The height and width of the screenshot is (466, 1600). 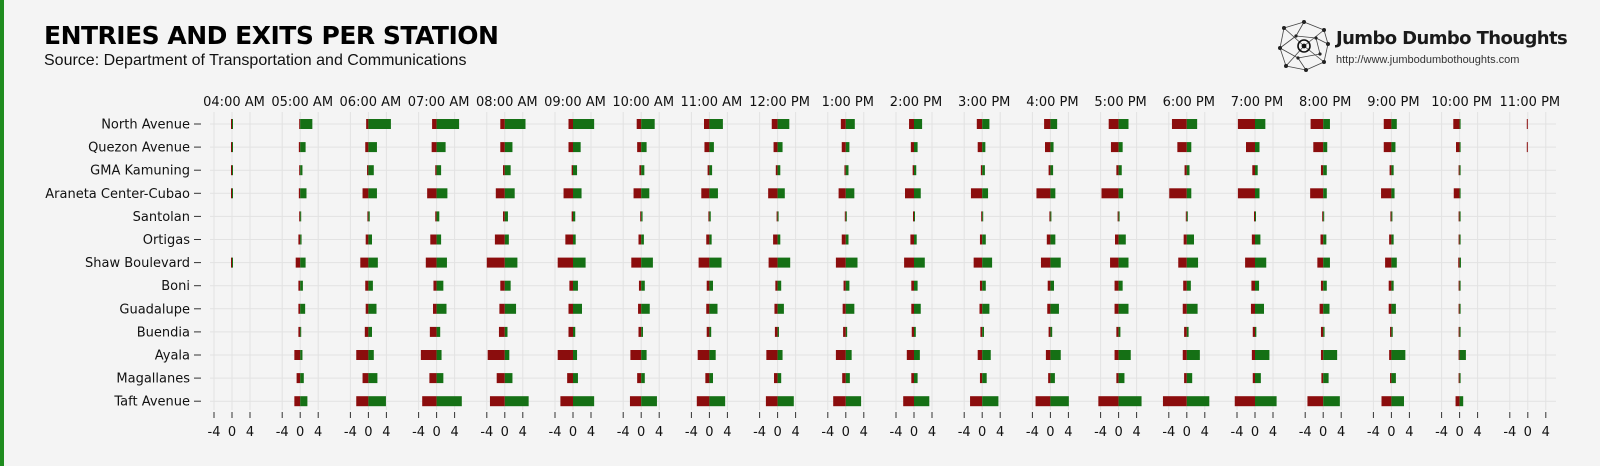 What do you see at coordinates (153, 379) in the screenshot?
I see `station-label: Magallanes` at bounding box center [153, 379].